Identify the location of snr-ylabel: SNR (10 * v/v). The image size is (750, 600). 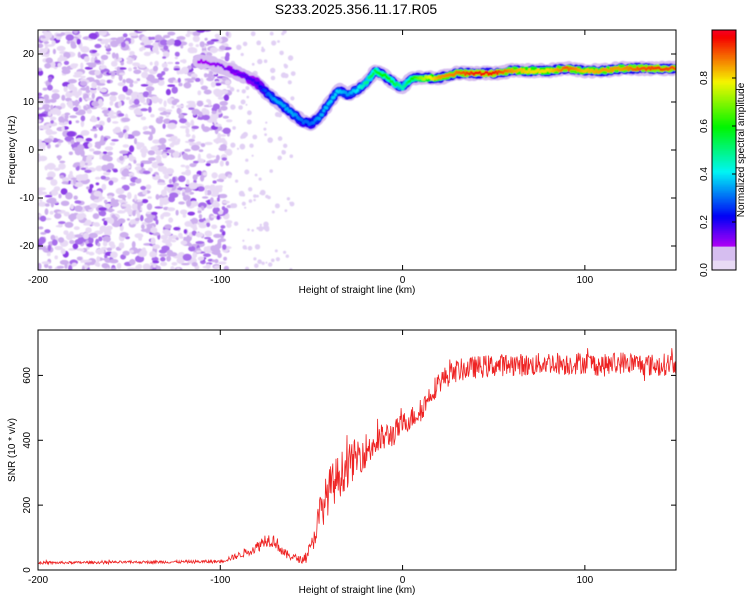
(12, 450).